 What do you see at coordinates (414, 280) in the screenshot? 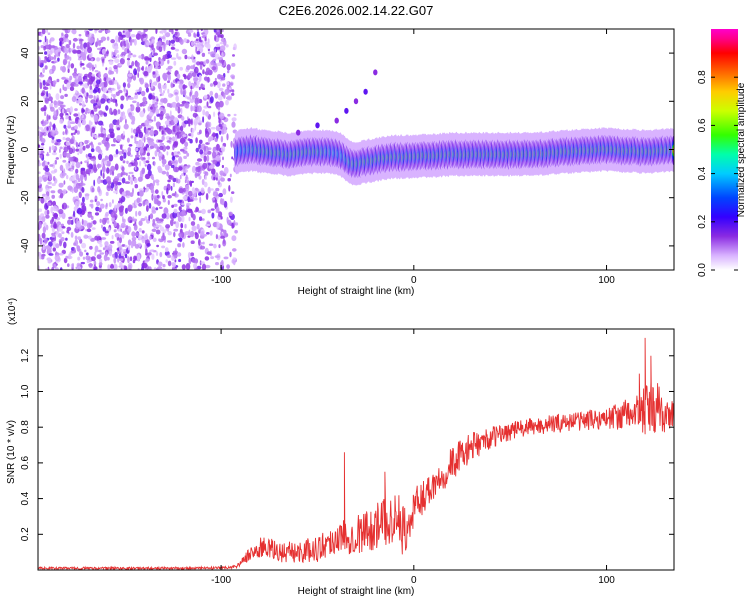
I see `x-tick-label: 0` at bounding box center [414, 280].